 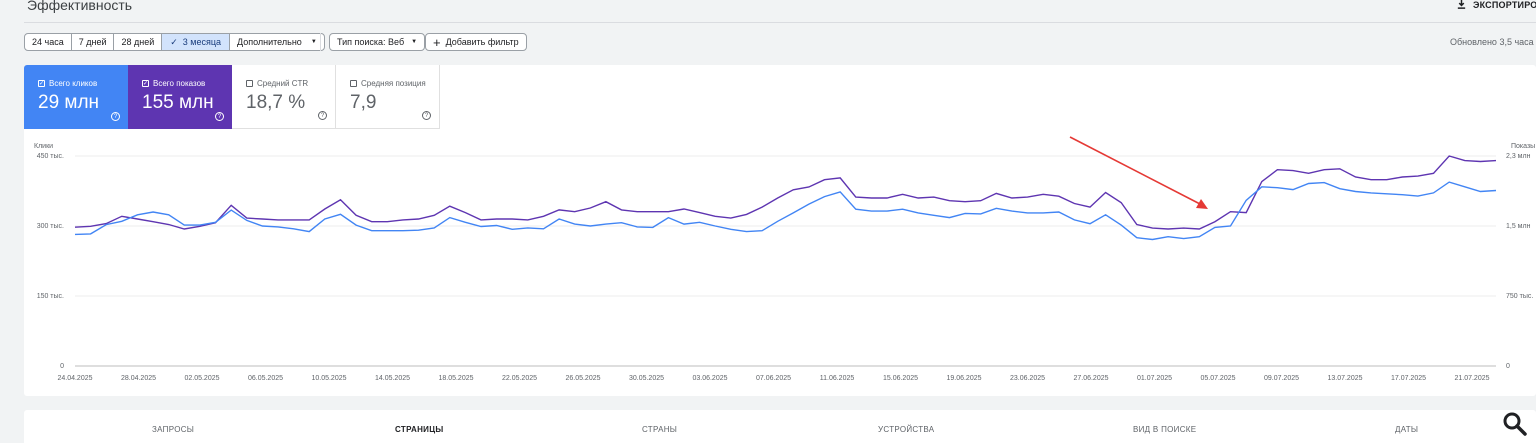 What do you see at coordinates (43, 146) in the screenshot?
I see `left-axis-label: Клики` at bounding box center [43, 146].